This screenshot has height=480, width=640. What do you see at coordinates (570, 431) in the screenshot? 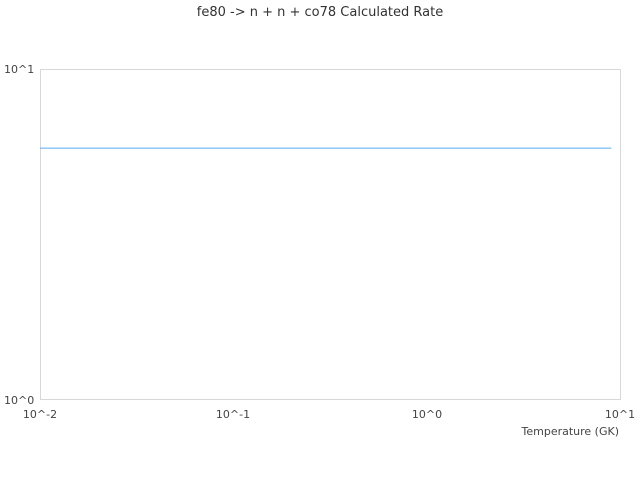
I see `x-axis-label: Temperature (GK)` at bounding box center [570, 431].